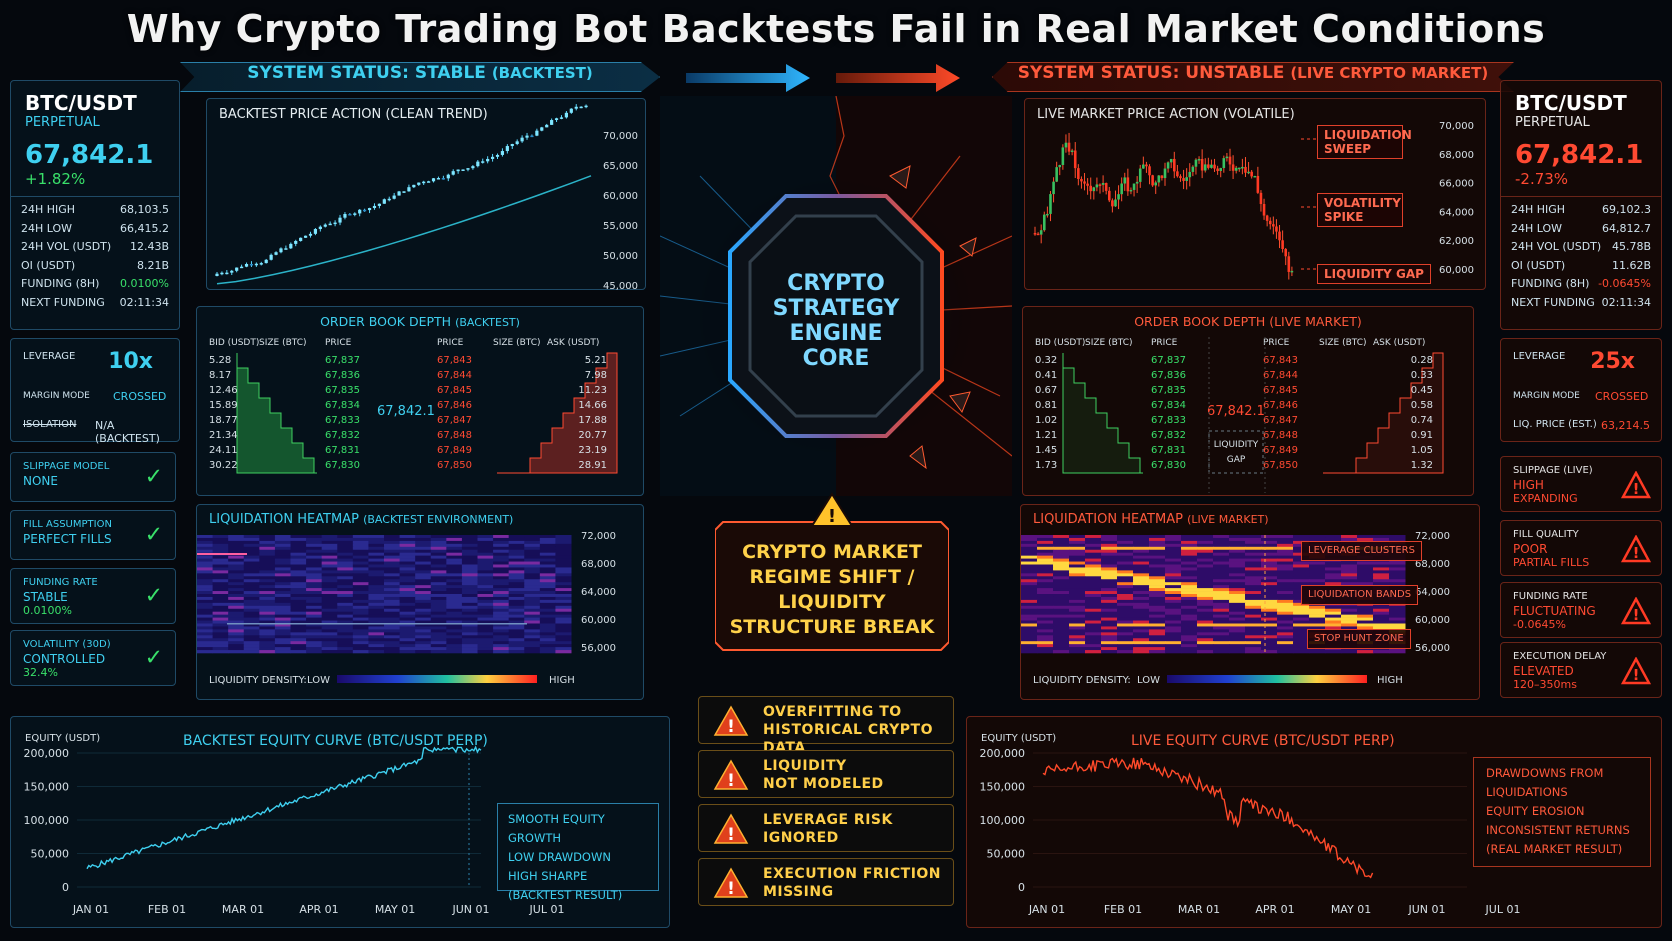 The width and height of the screenshot is (1672, 941). What do you see at coordinates (223, 405) in the screenshot?
I see `bid-size: 15.89` at bounding box center [223, 405].